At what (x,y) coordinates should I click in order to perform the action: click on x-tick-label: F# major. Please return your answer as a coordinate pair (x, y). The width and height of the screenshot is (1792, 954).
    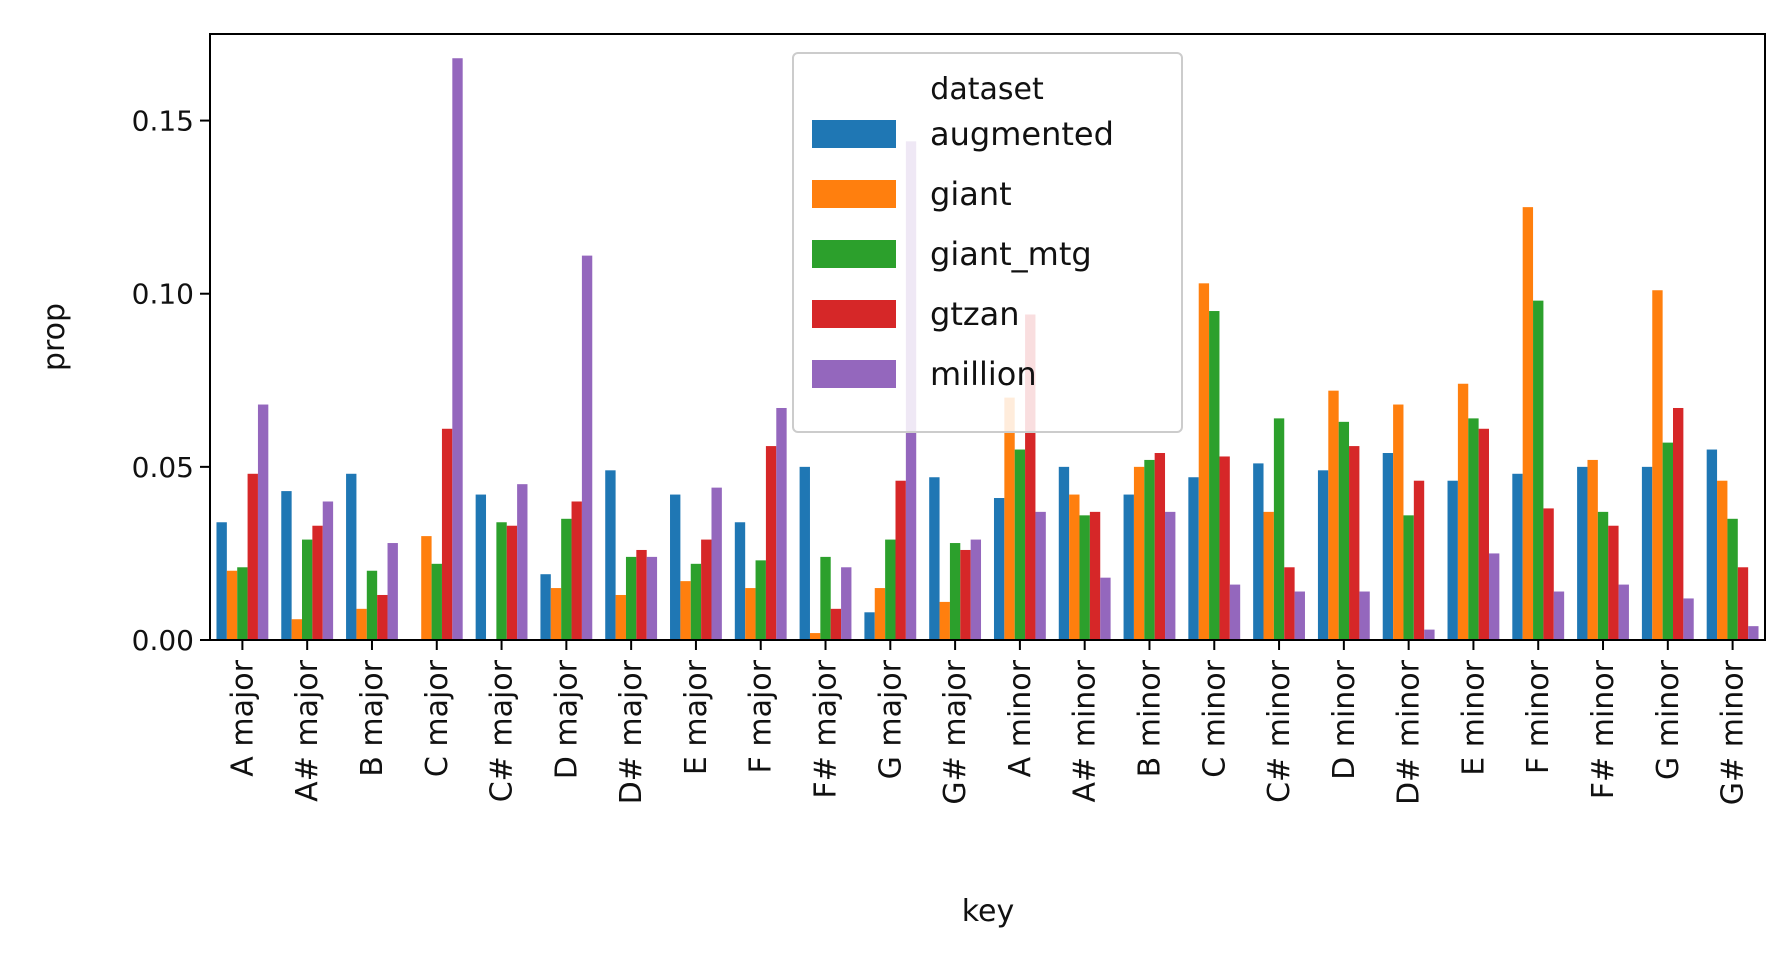
    Looking at the image, I should click on (826, 728).